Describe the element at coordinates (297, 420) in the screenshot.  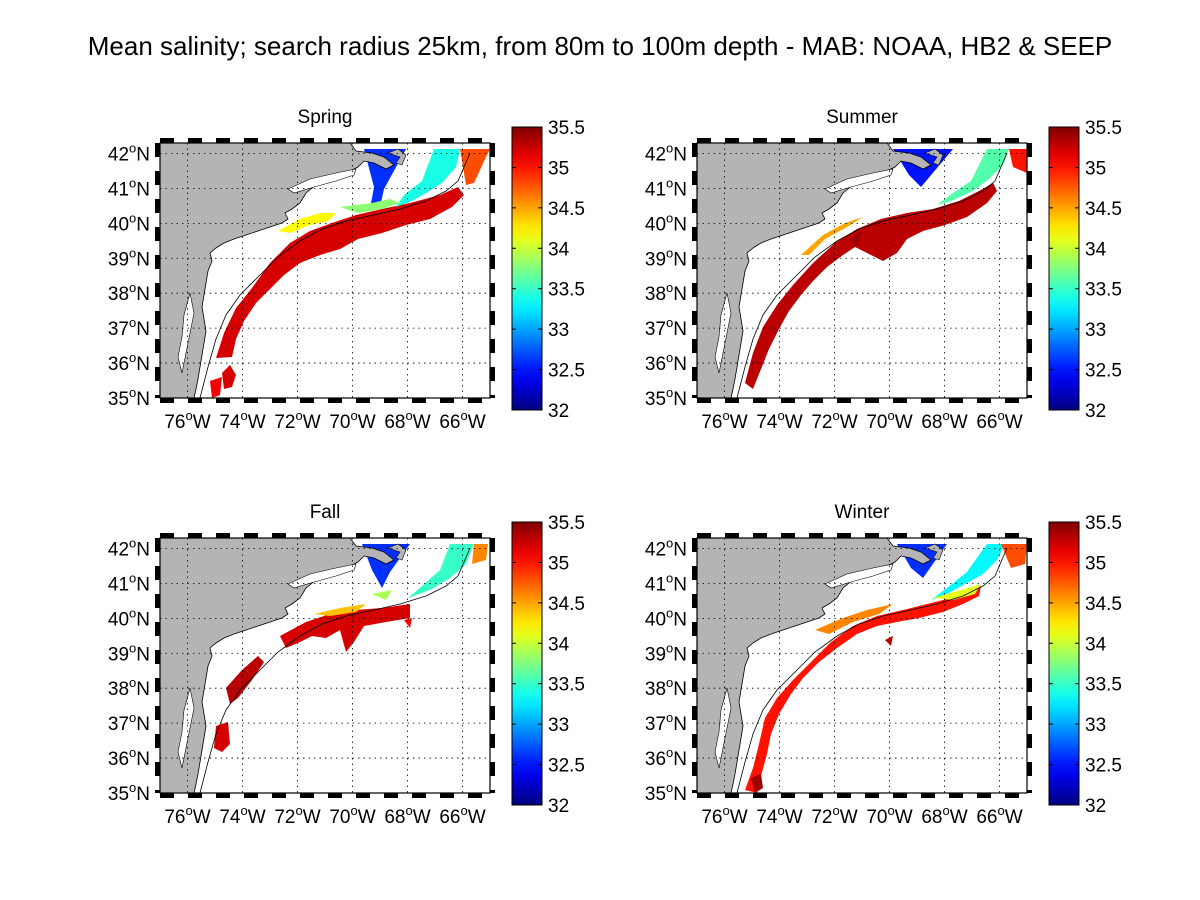
I see `lon-tick-label: 72oW` at that location.